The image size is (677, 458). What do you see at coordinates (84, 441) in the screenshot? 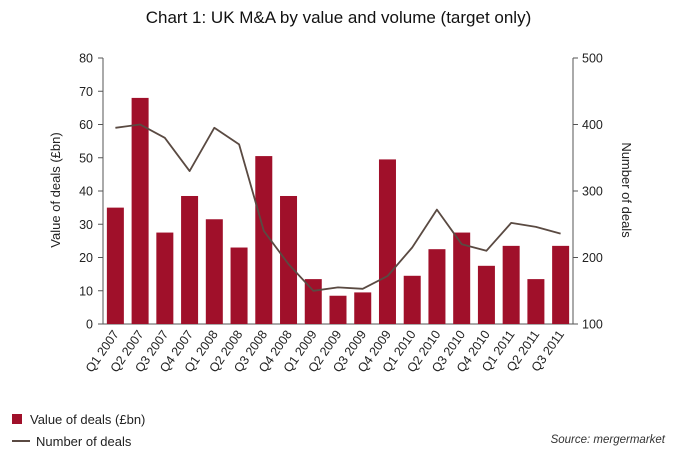
I see `legend-label-number: Number of deals` at bounding box center [84, 441].